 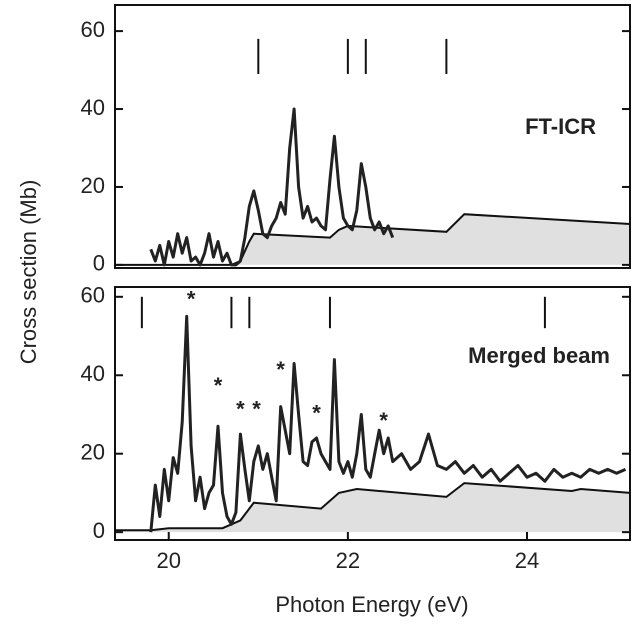 I want to click on x-tick-label: 22, so click(x=348, y=560).